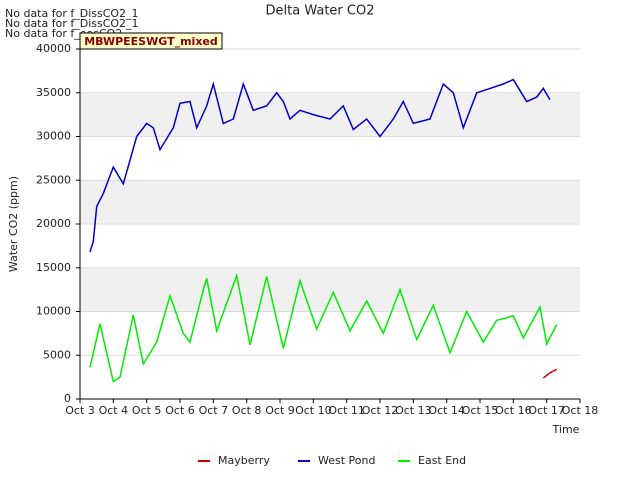 Image resolution: width=640 pixels, height=480 pixels. What do you see at coordinates (147, 410) in the screenshot?
I see `x-tick-label: Oct 5` at bounding box center [147, 410].